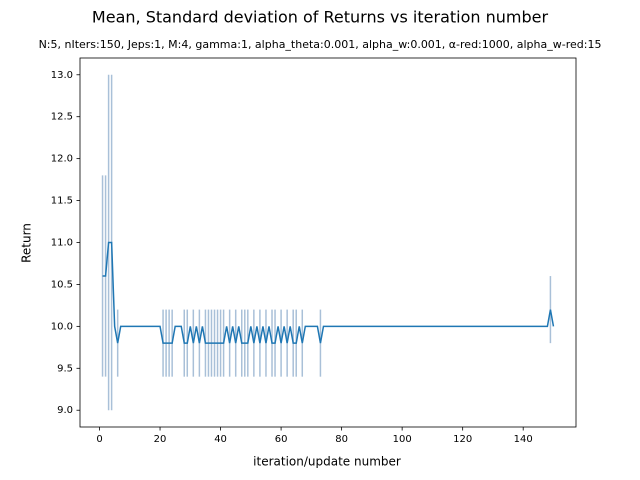  Describe the element at coordinates (220, 439) in the screenshot. I see `x-tick-label: 40` at that location.